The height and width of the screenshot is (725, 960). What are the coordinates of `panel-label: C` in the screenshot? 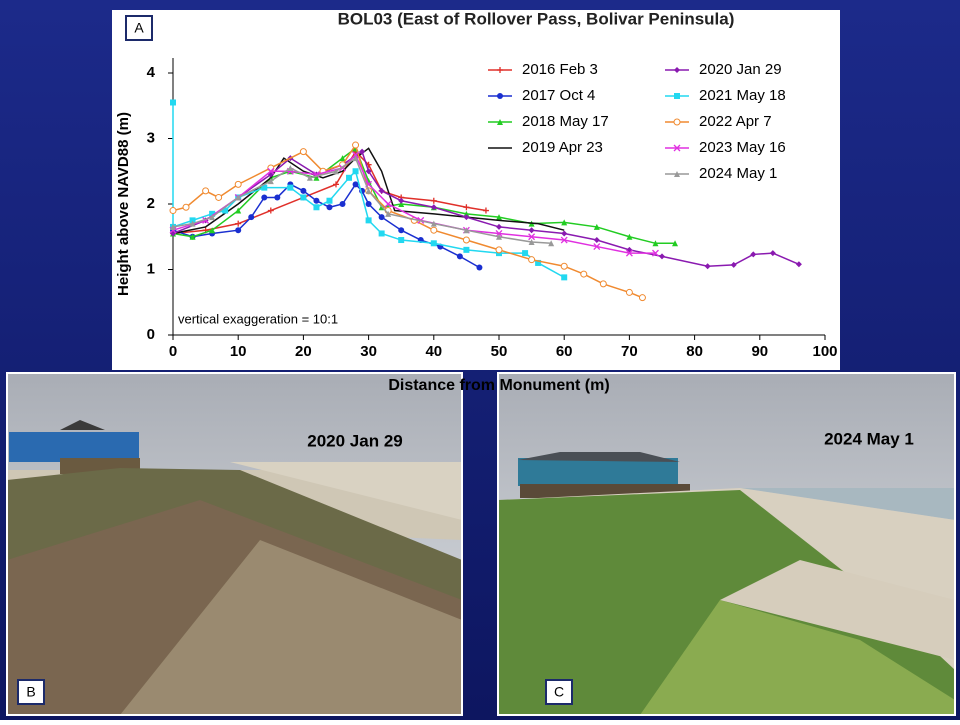 It's located at (559, 692).